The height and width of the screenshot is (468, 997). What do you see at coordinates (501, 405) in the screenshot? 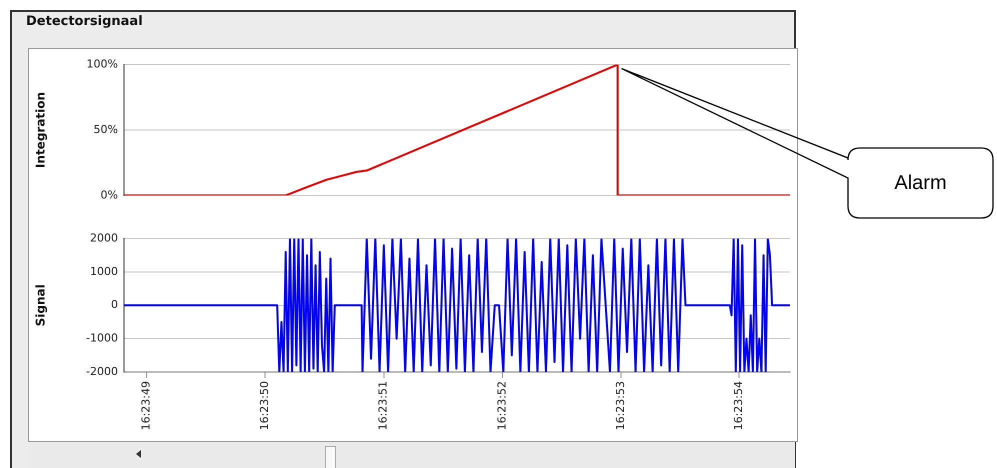
I see `x-tick-label: 16:23:52` at bounding box center [501, 405].